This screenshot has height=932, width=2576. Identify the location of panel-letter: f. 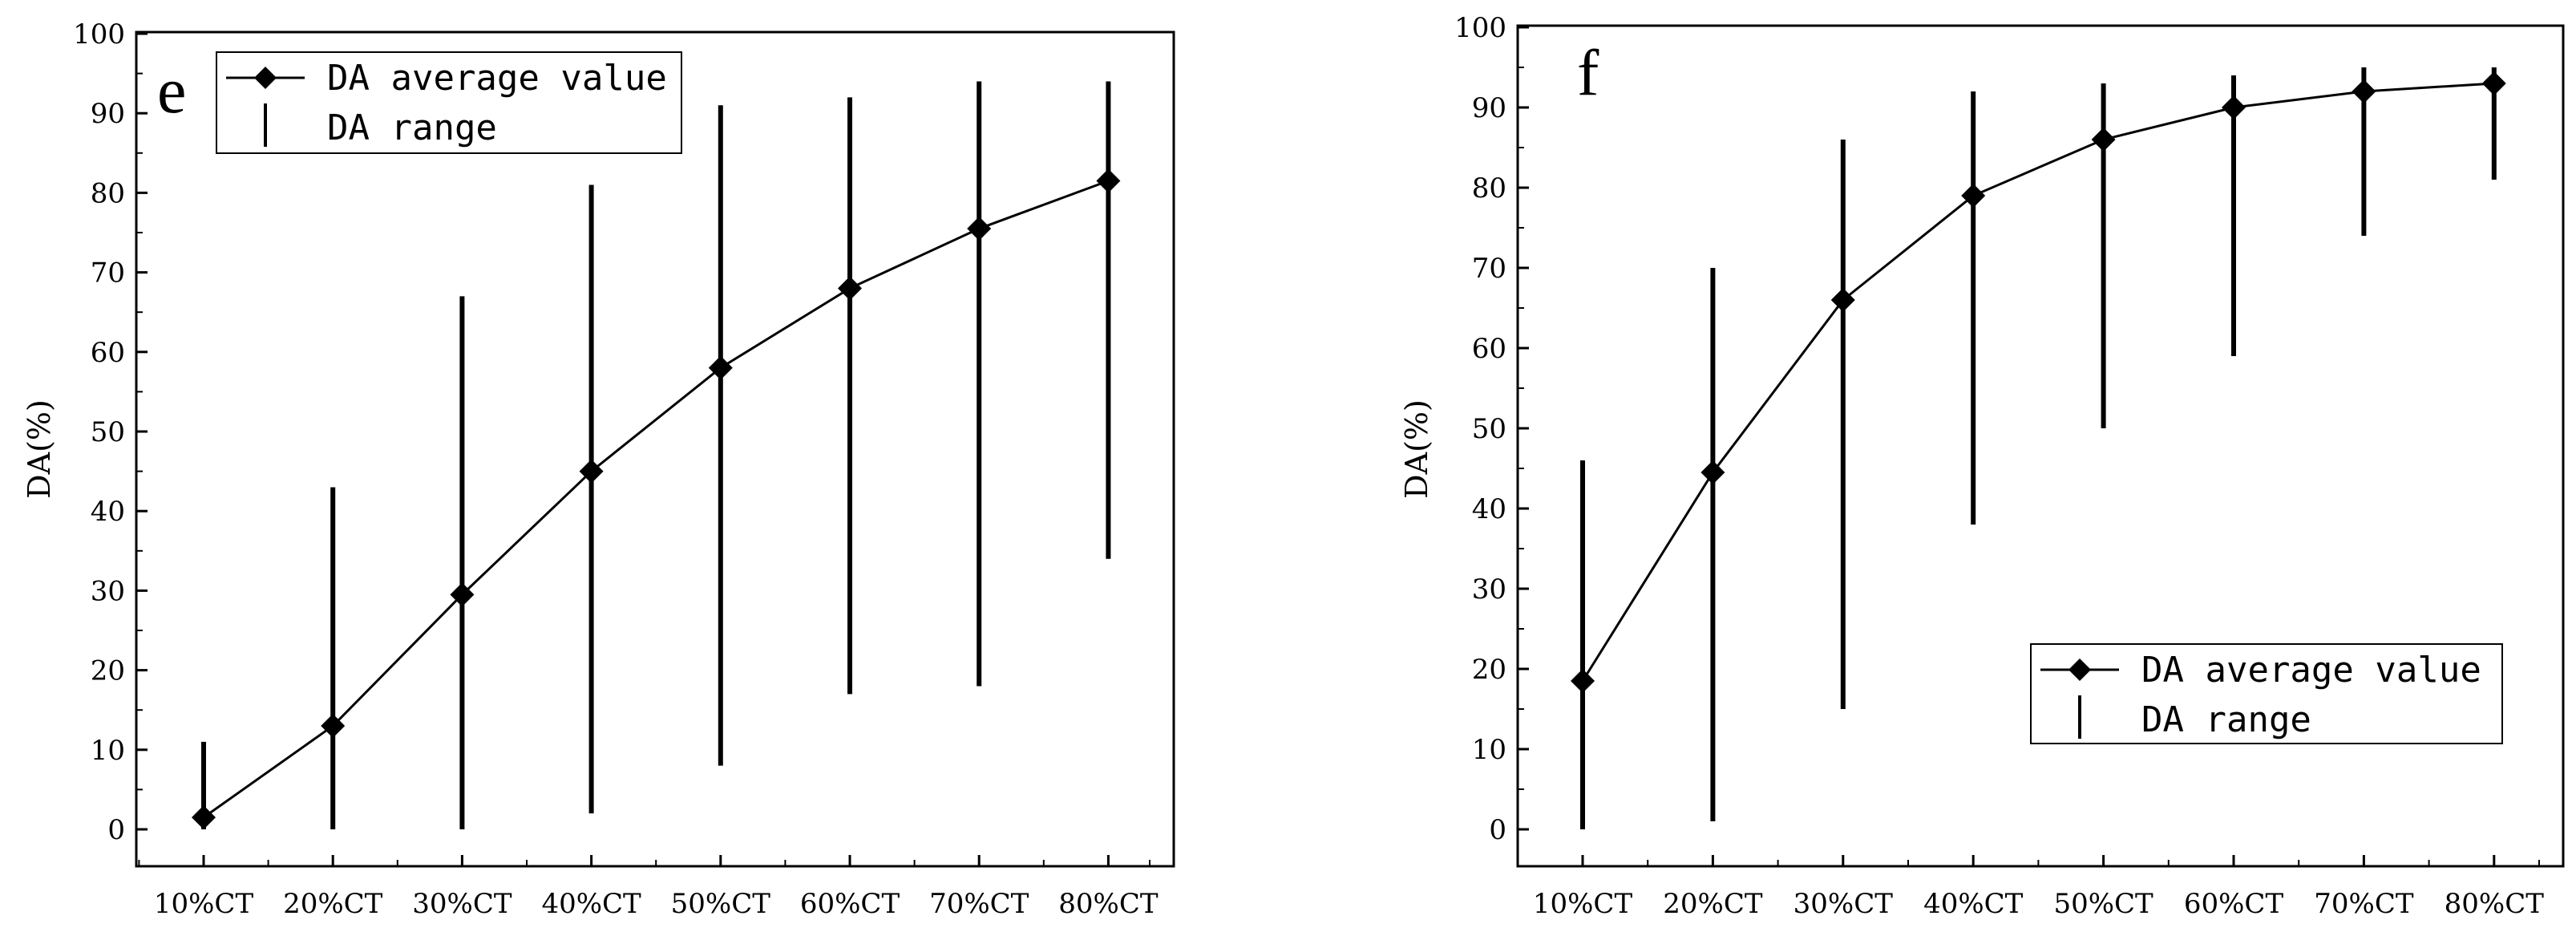
(1588, 72).